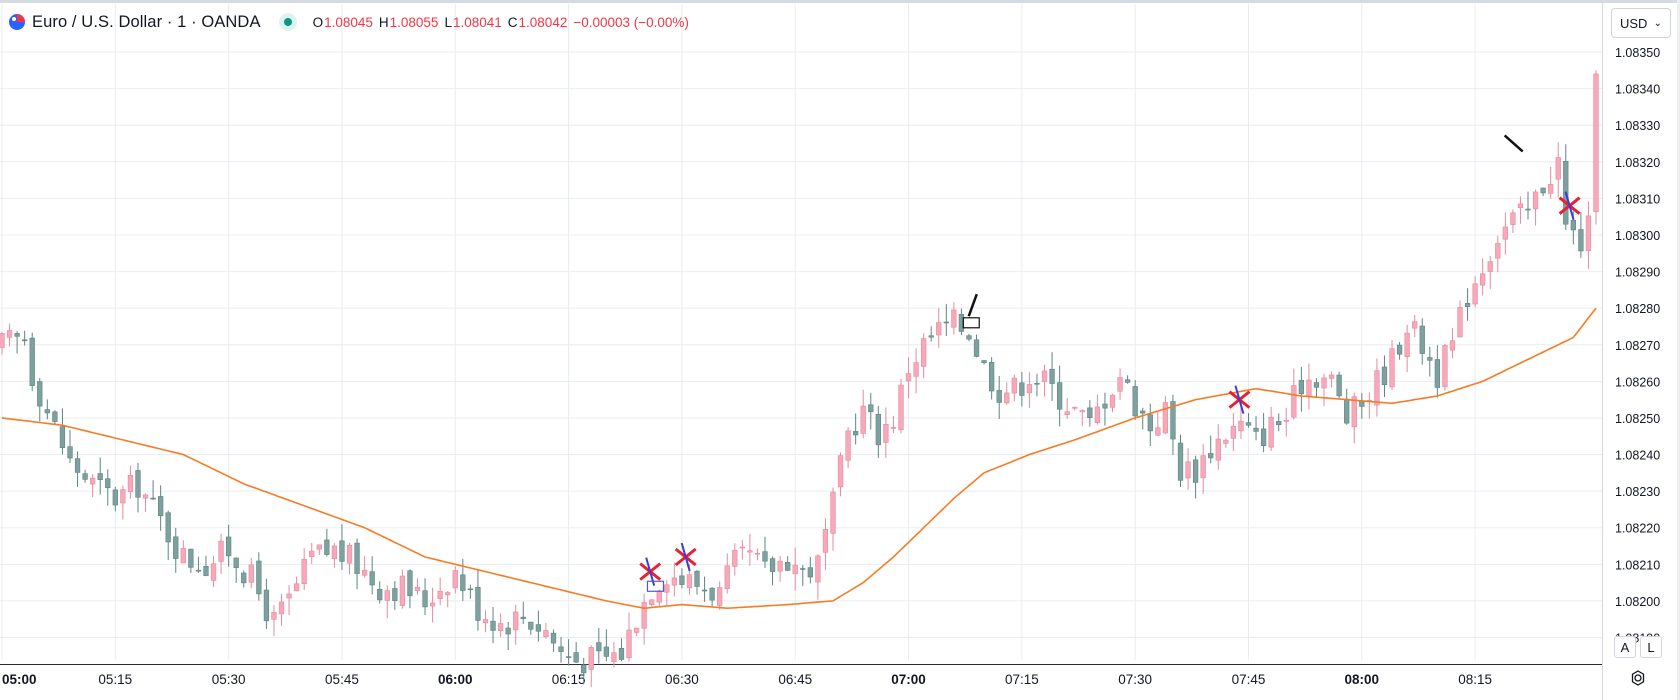 The image size is (1680, 700). I want to click on log-scale-button: L, so click(1651, 647).